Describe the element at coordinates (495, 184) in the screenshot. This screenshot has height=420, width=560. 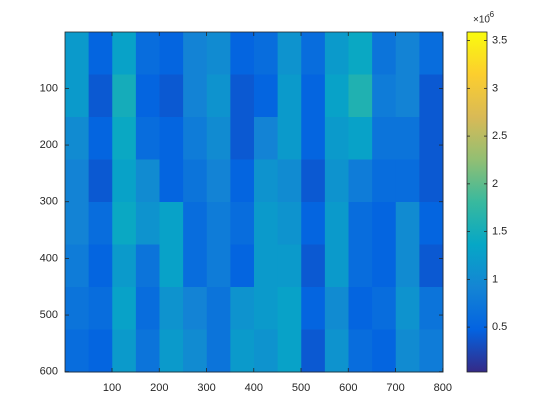
I see `colorbar-tick-label: 2` at that location.